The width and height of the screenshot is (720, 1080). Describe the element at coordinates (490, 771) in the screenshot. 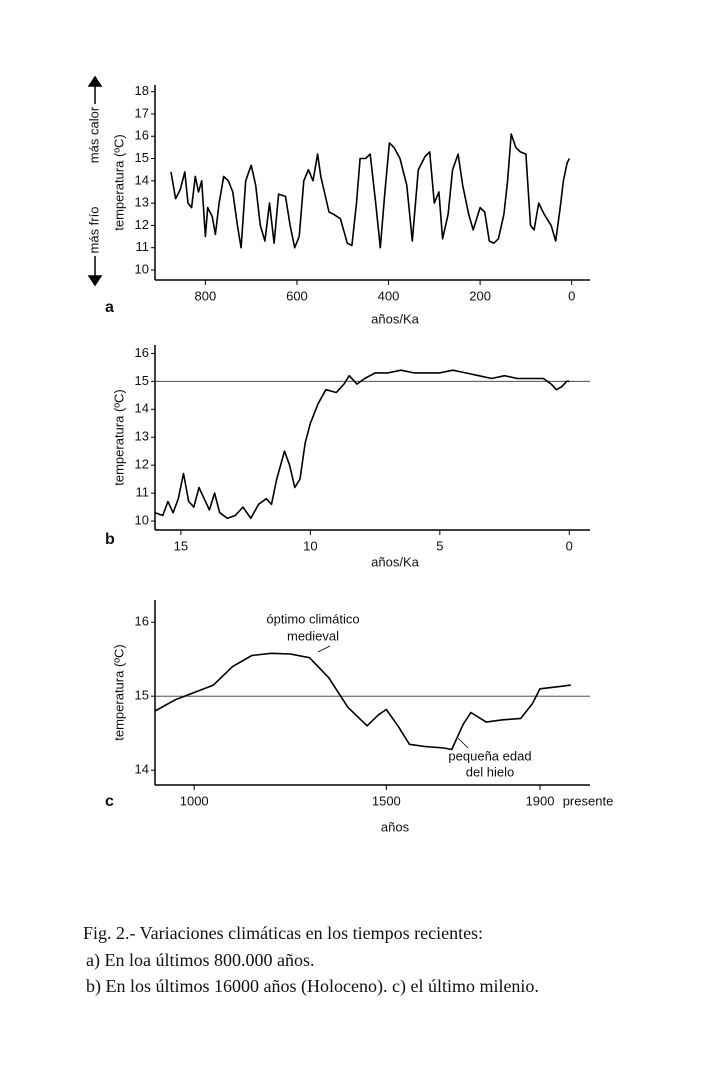

I see `annotation: del hielo` at that location.